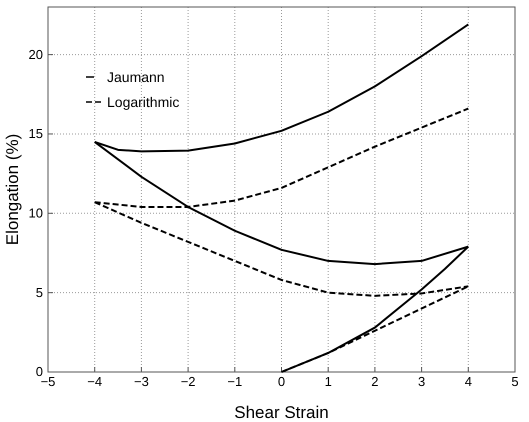 The height and width of the screenshot is (422, 529). I want to click on x-tick-label: 2, so click(375, 382).